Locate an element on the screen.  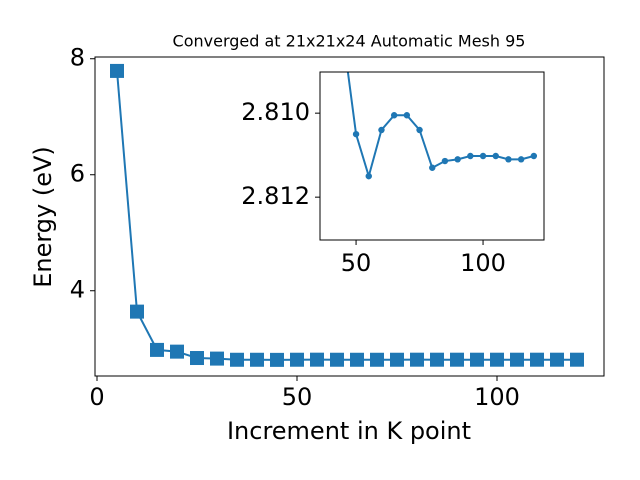
y-tick-label: 2.812 is located at coordinates (275, 196).